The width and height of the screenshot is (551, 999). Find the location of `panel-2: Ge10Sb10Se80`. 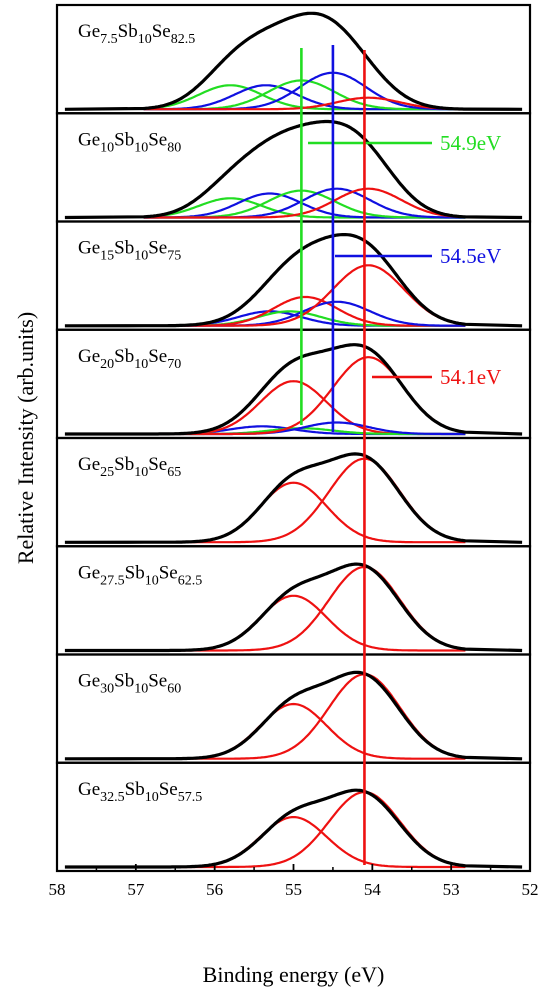

panel-2: Ge10Sb10Se80 is located at coordinates (293, 167).